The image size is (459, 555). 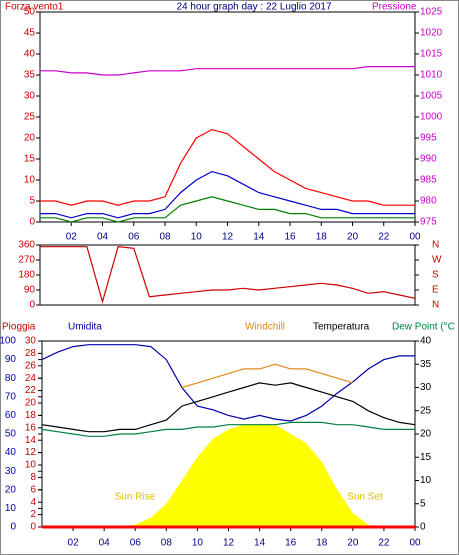 I want to click on y-tick-label: 60, so click(x=11, y=415).